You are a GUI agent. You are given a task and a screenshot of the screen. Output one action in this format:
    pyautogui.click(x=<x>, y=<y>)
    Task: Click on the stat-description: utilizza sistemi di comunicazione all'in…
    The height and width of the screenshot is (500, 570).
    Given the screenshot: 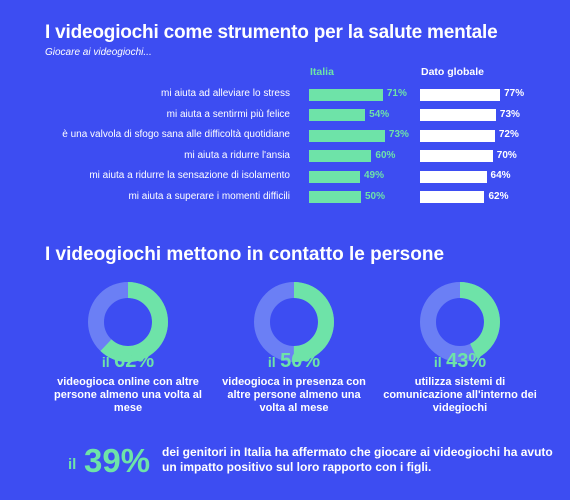 What is the action you would take?
    pyautogui.click(x=460, y=395)
    